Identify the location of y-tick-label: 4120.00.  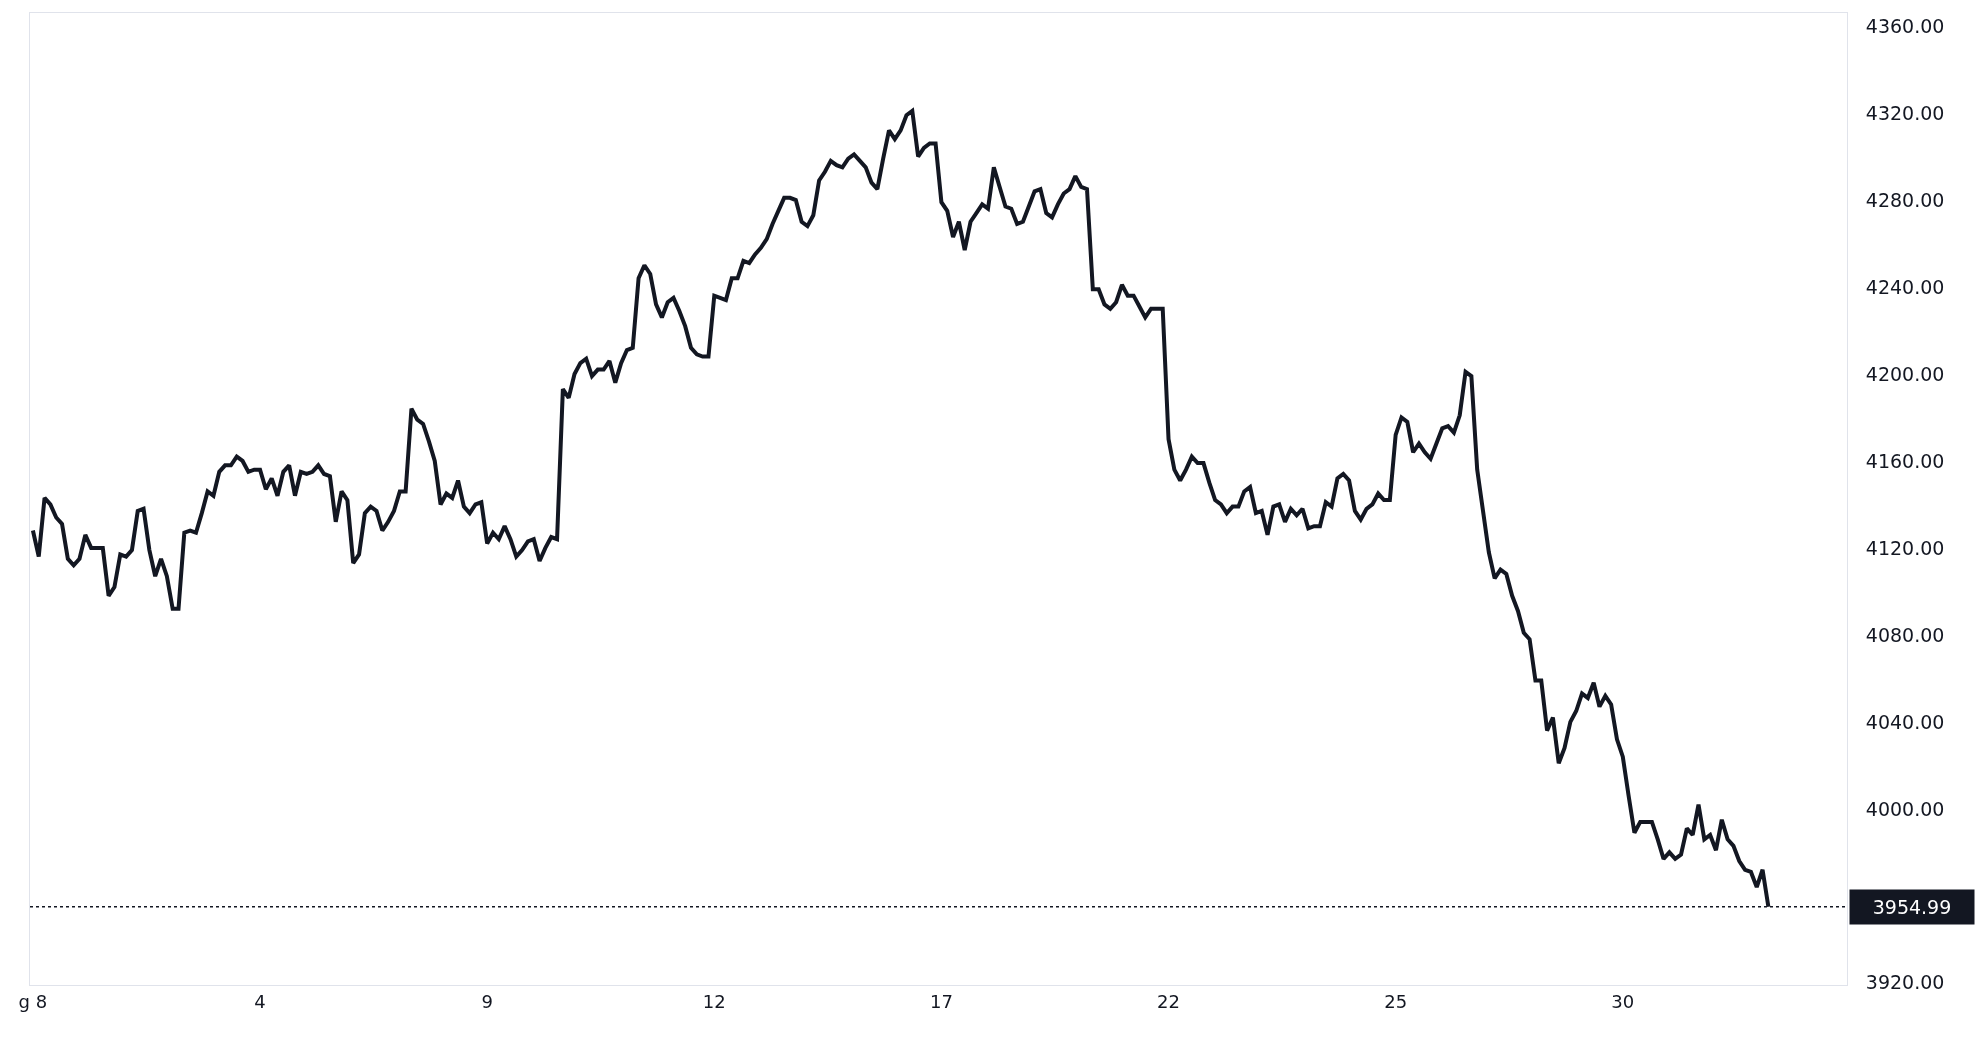
(1905, 547).